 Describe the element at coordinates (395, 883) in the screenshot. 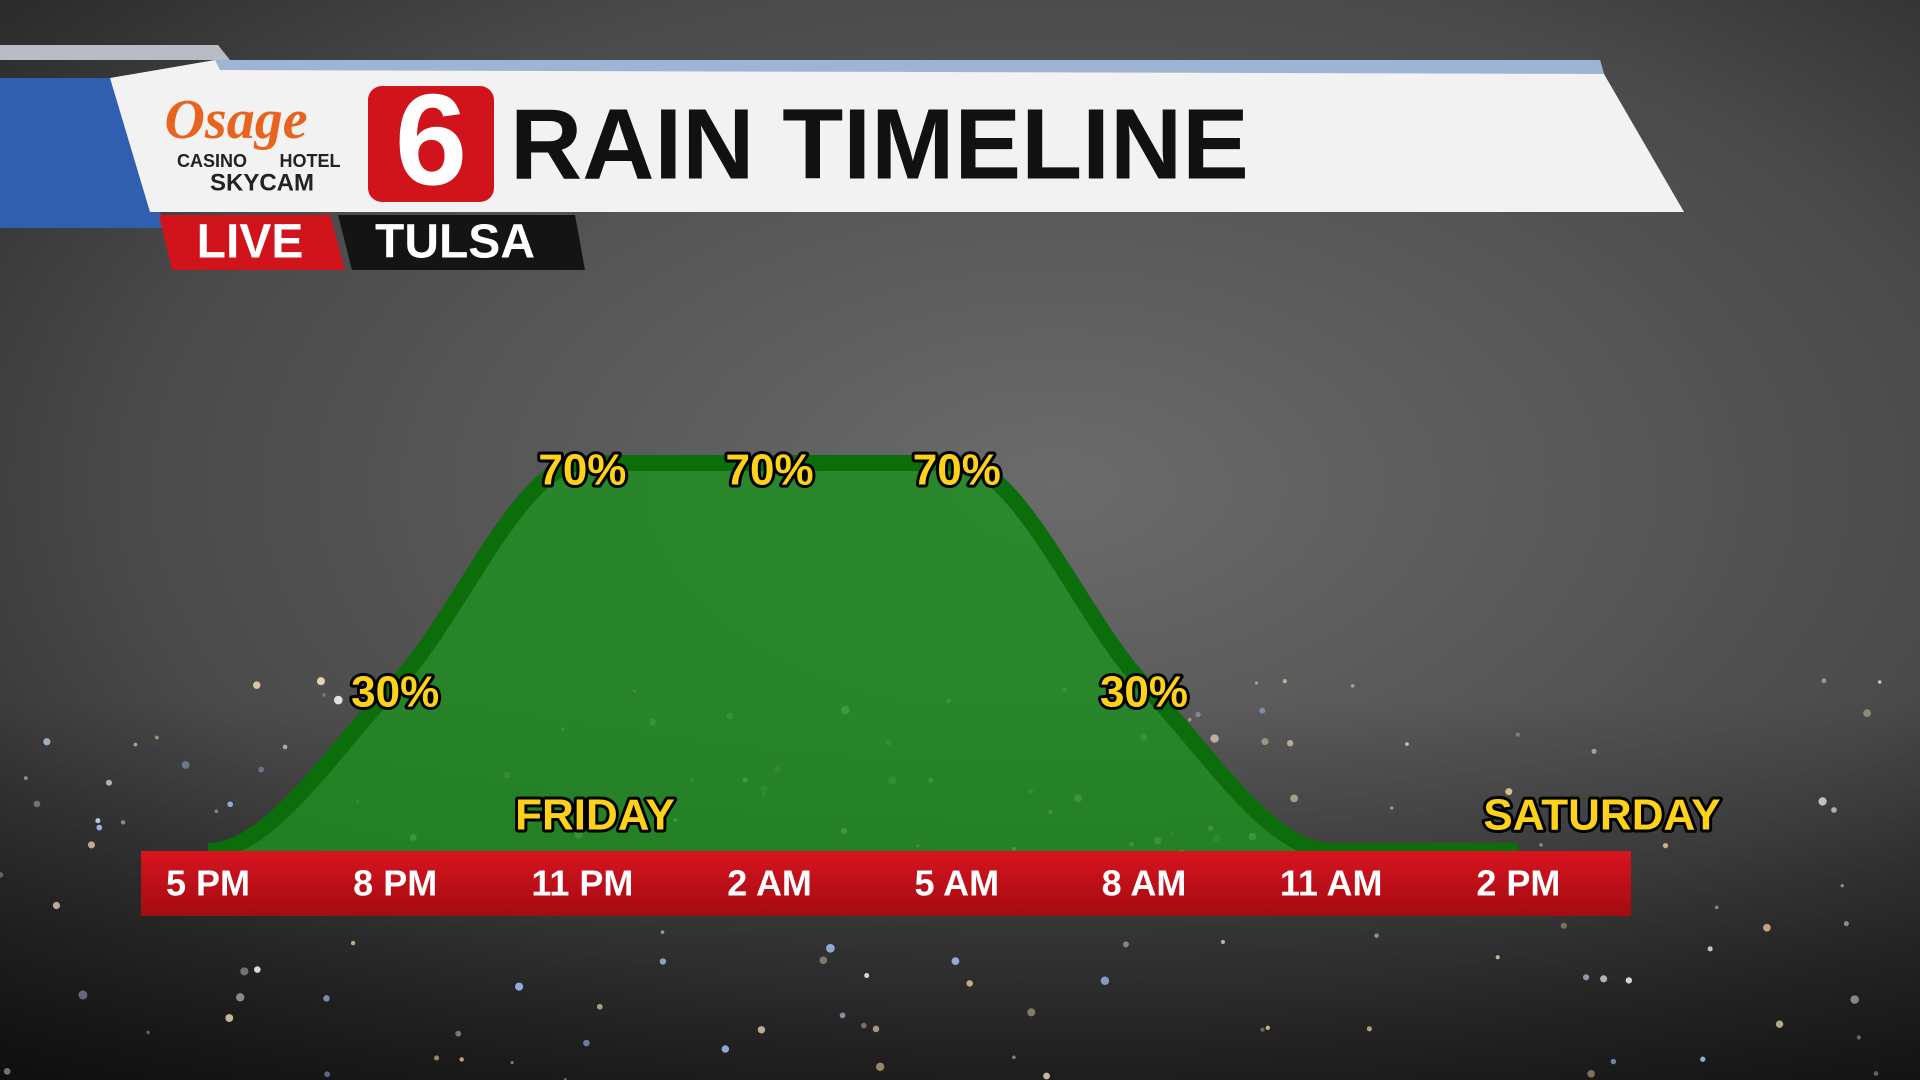

I see `time-label: 8 PM` at that location.